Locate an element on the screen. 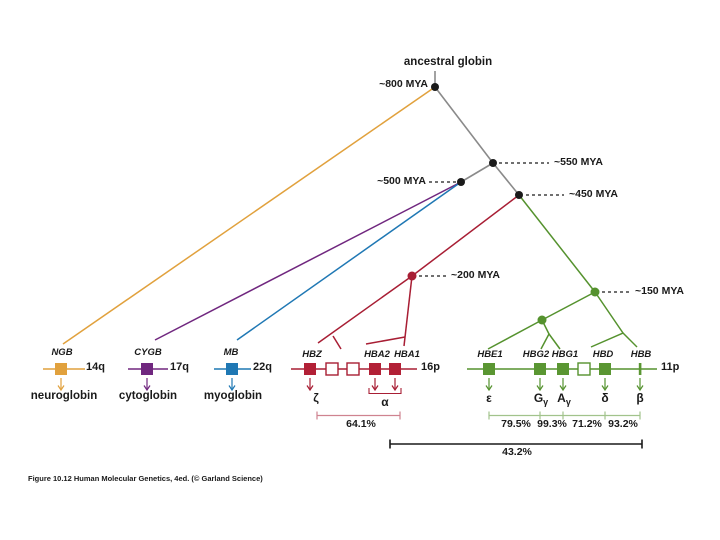 Image resolution: width=720 pixels, height=540 pixels. chromosome-label-11p: 11p is located at coordinates (670, 367).